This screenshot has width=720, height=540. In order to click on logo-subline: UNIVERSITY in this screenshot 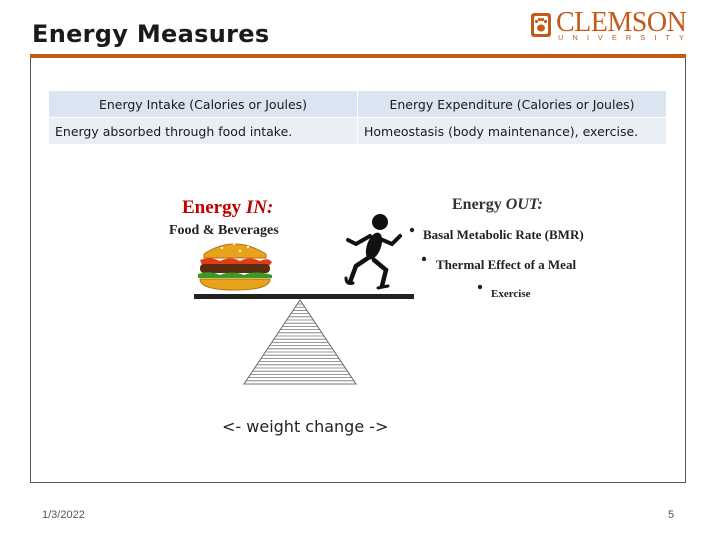, I will do `click(626, 37)`.